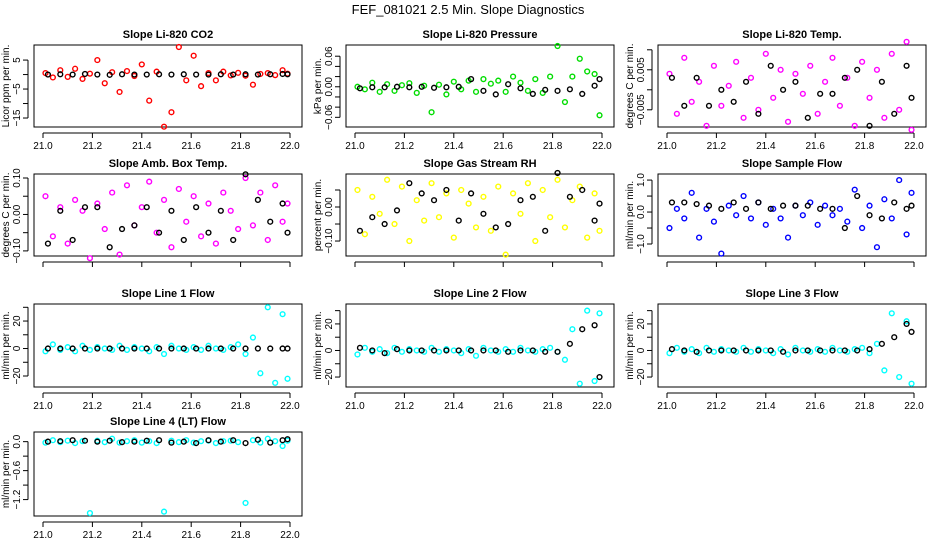 Image resolution: width=936 pixels, height=540 pixels. Describe the element at coordinates (480, 294) in the screenshot. I see `panel-title: Slope Line 2 Flow` at that location.